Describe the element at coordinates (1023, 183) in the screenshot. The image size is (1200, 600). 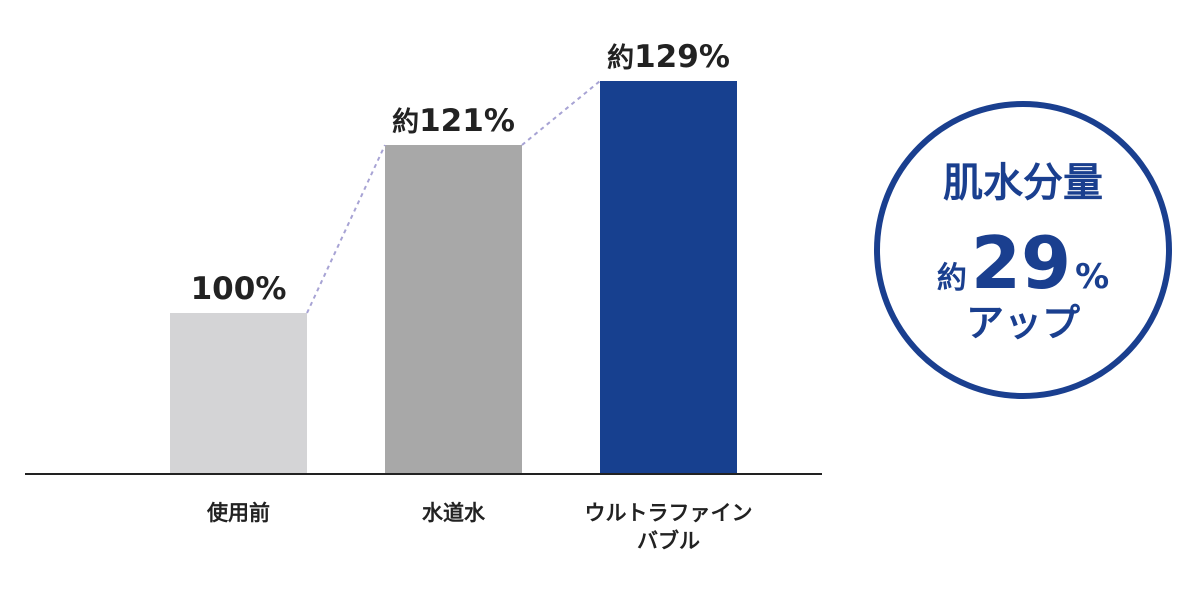
I see `badge-title: 肌水分量` at that location.